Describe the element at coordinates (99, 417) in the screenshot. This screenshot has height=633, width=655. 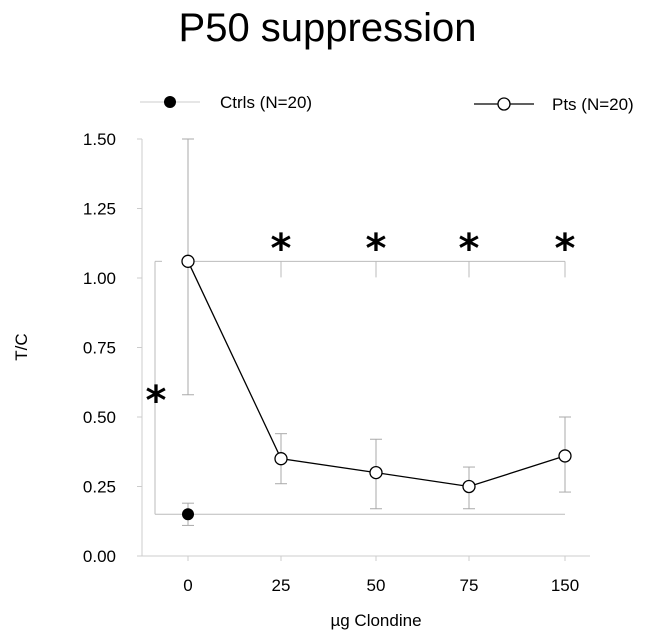
I see `y-tick-label: 0.50` at that location.